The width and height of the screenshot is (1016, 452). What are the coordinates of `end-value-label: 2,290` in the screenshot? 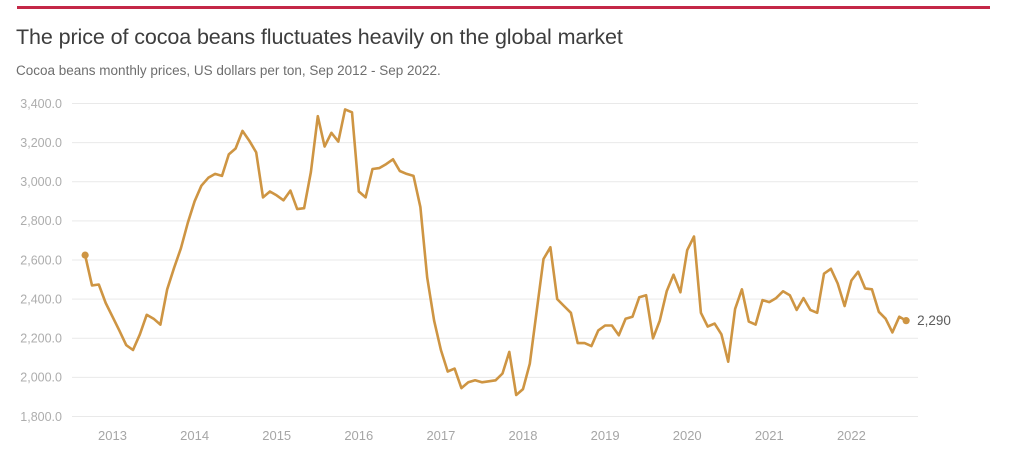 It's located at (934, 320).